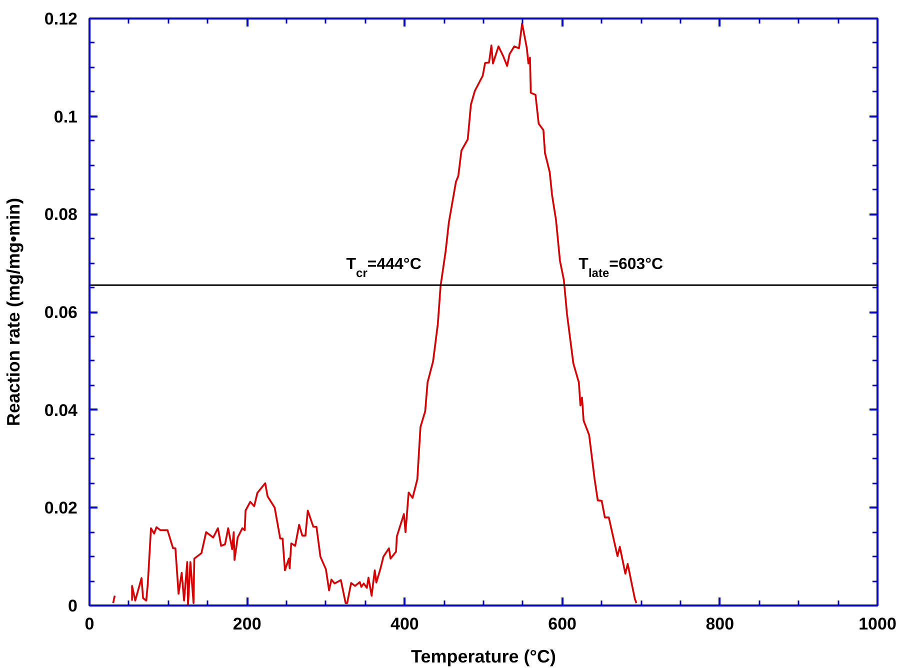 This screenshot has width=907, height=669. I want to click on x-tick-label: 1000, so click(877, 624).